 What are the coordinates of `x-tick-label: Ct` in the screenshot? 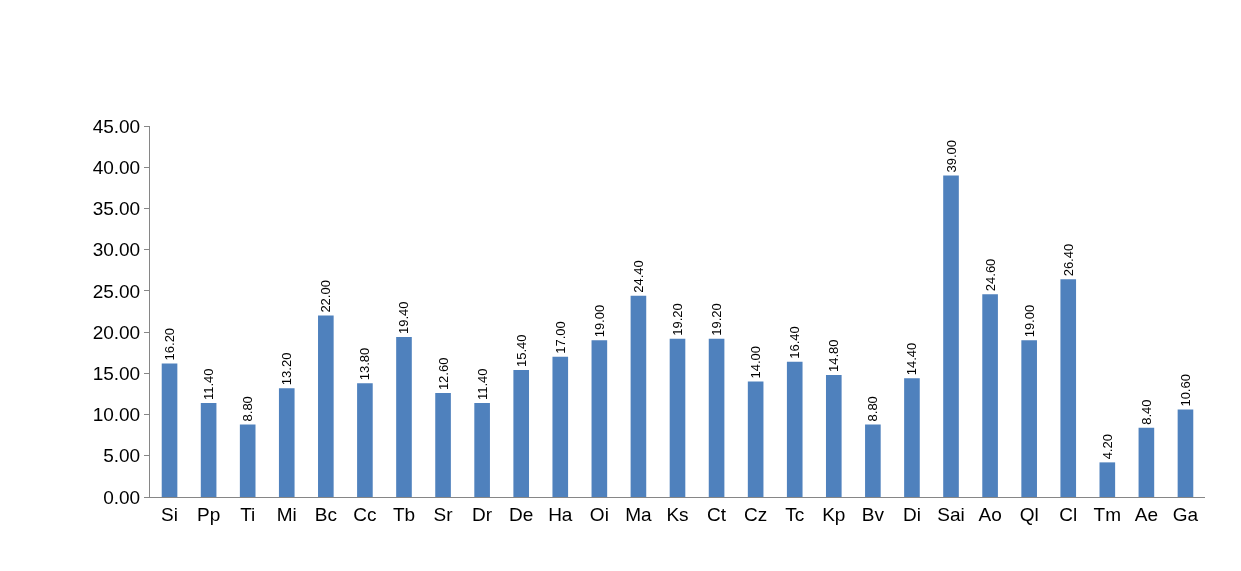 It's located at (717, 514).